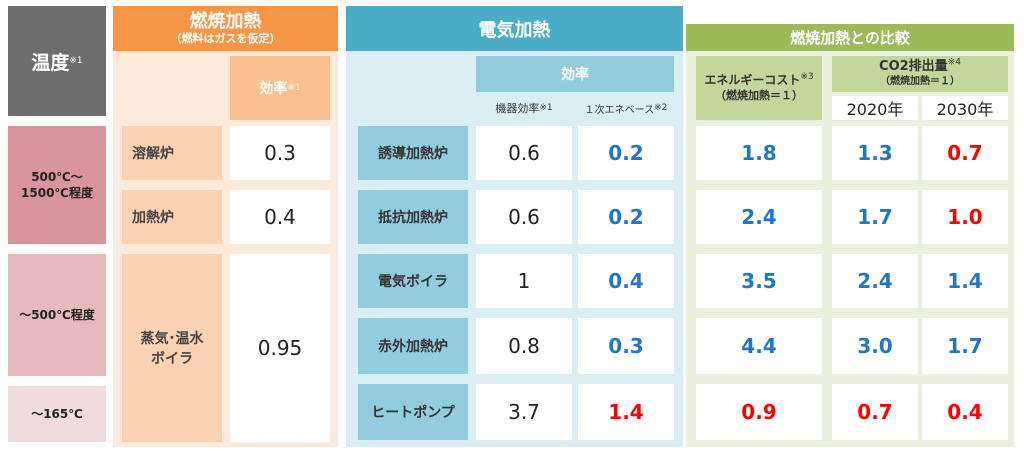 This screenshot has height=451, width=1024. I want to click on temperature-header: 温度 ※1, so click(57, 61).